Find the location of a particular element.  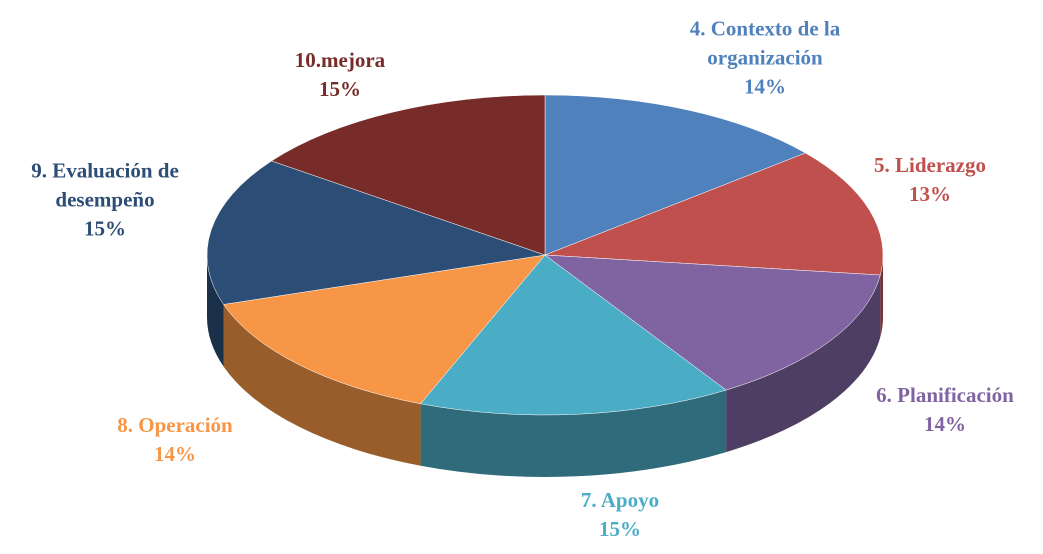

value-label: 13% is located at coordinates (930, 194).